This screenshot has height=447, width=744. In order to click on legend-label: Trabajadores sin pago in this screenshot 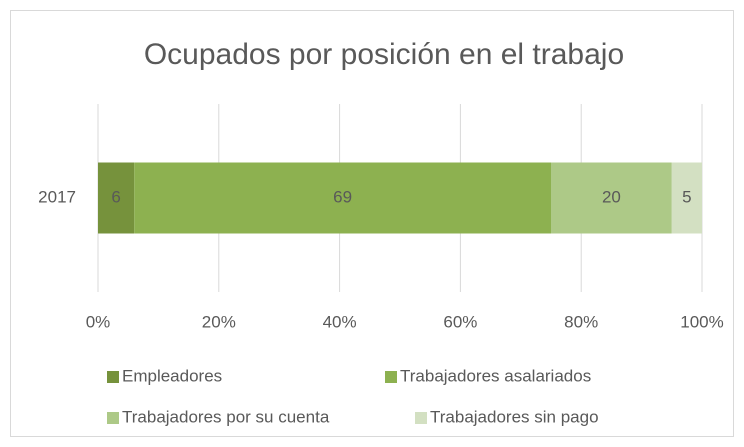, I will do `click(514, 416)`.